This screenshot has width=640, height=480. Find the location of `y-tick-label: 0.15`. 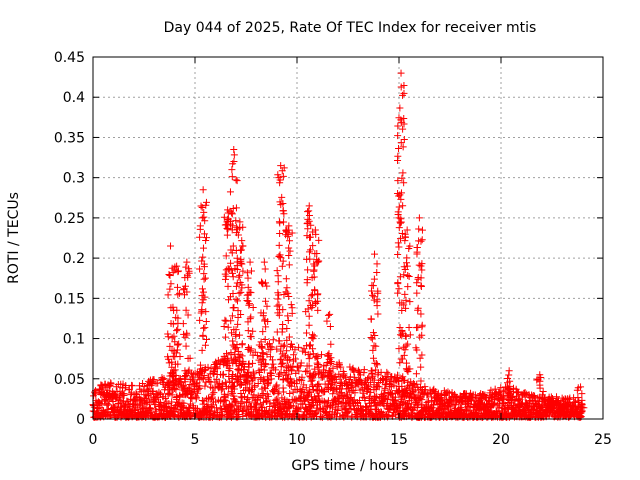

y-tick-label: 0.15 is located at coordinates (69, 299).